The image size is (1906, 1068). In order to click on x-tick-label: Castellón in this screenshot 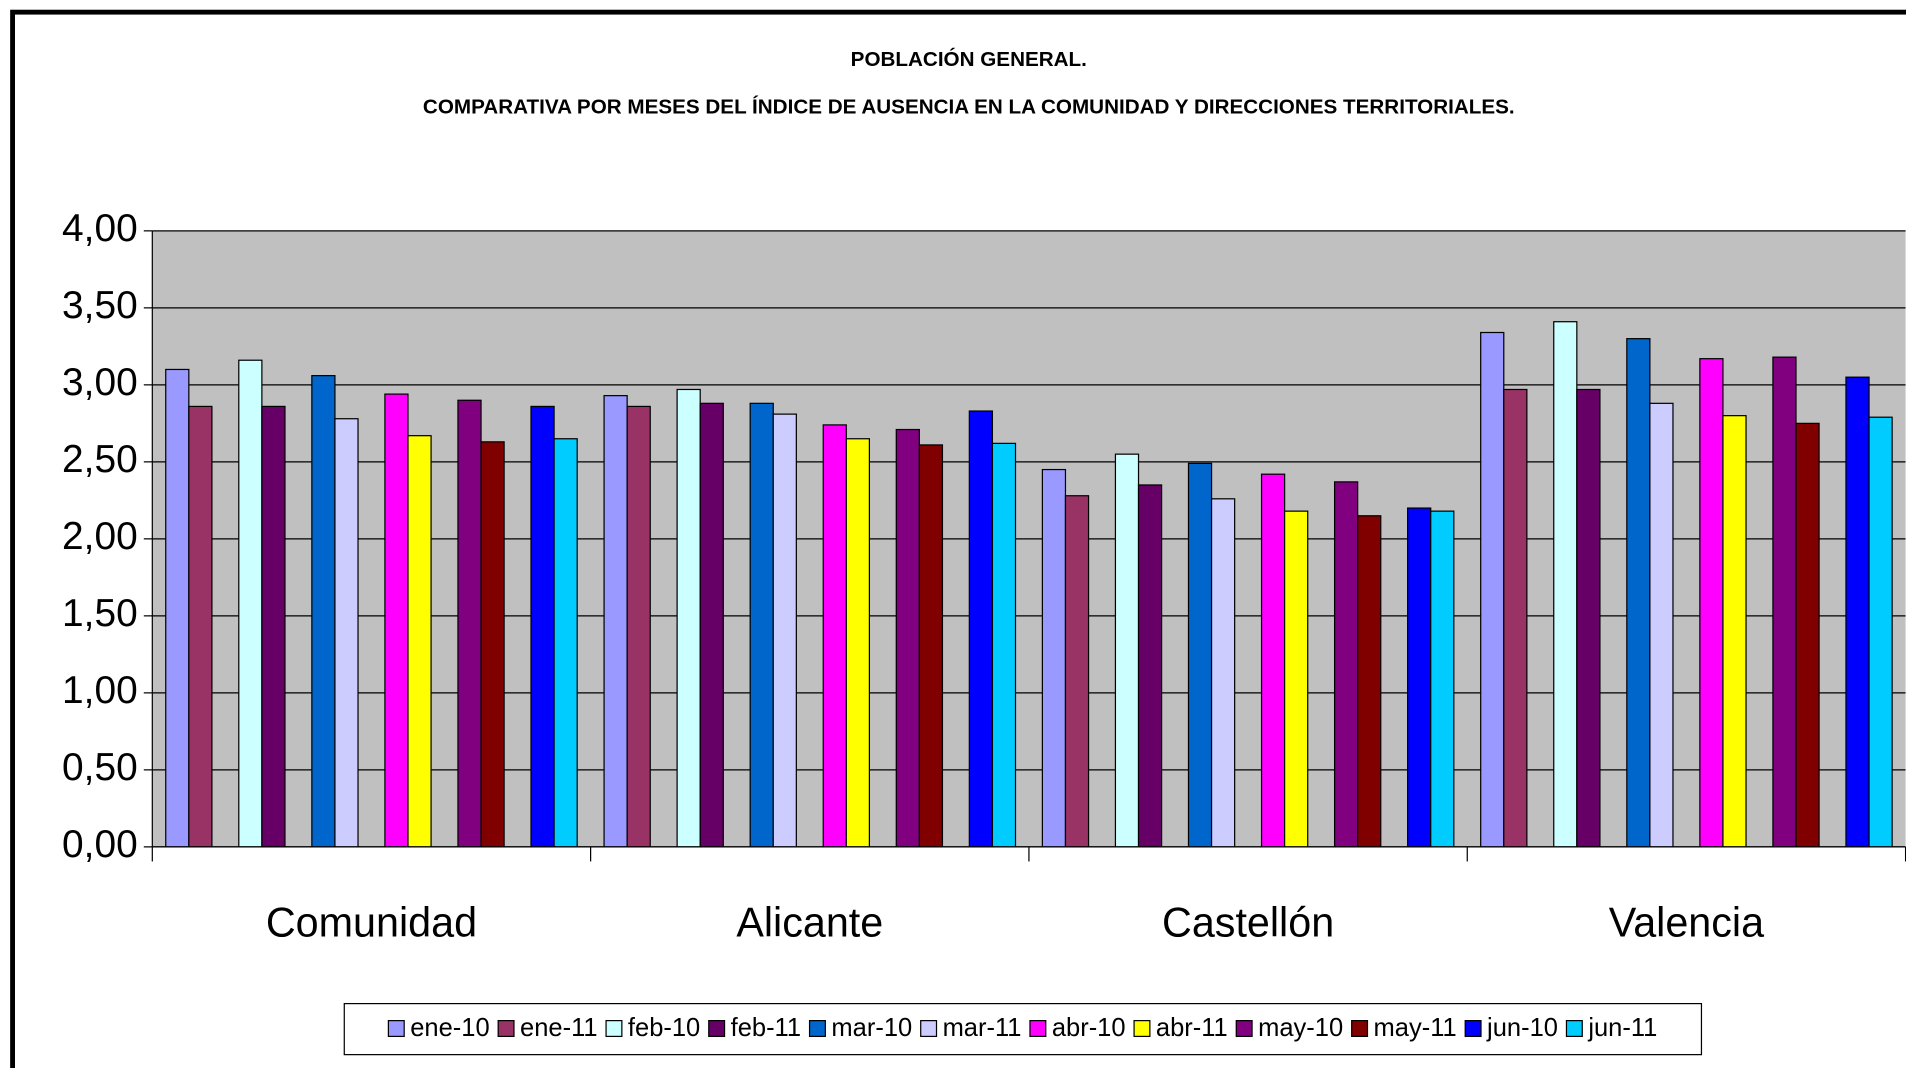, I will do `click(1248, 923)`.